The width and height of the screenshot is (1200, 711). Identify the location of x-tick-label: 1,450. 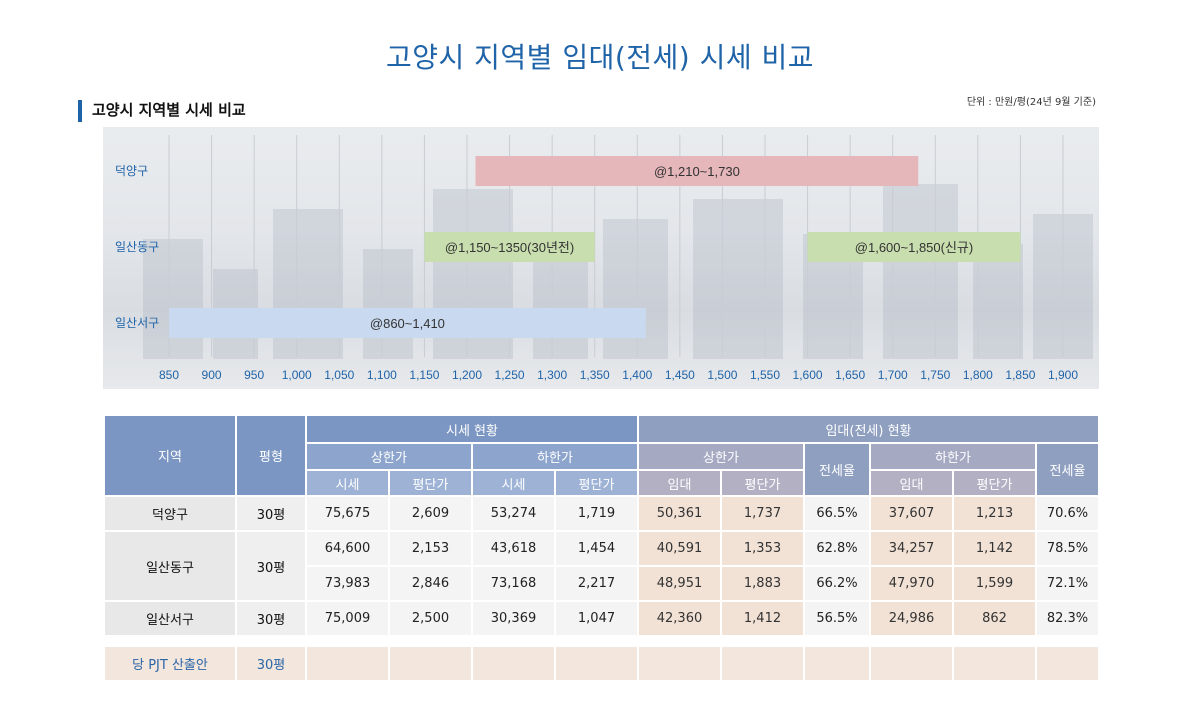
(680, 375).